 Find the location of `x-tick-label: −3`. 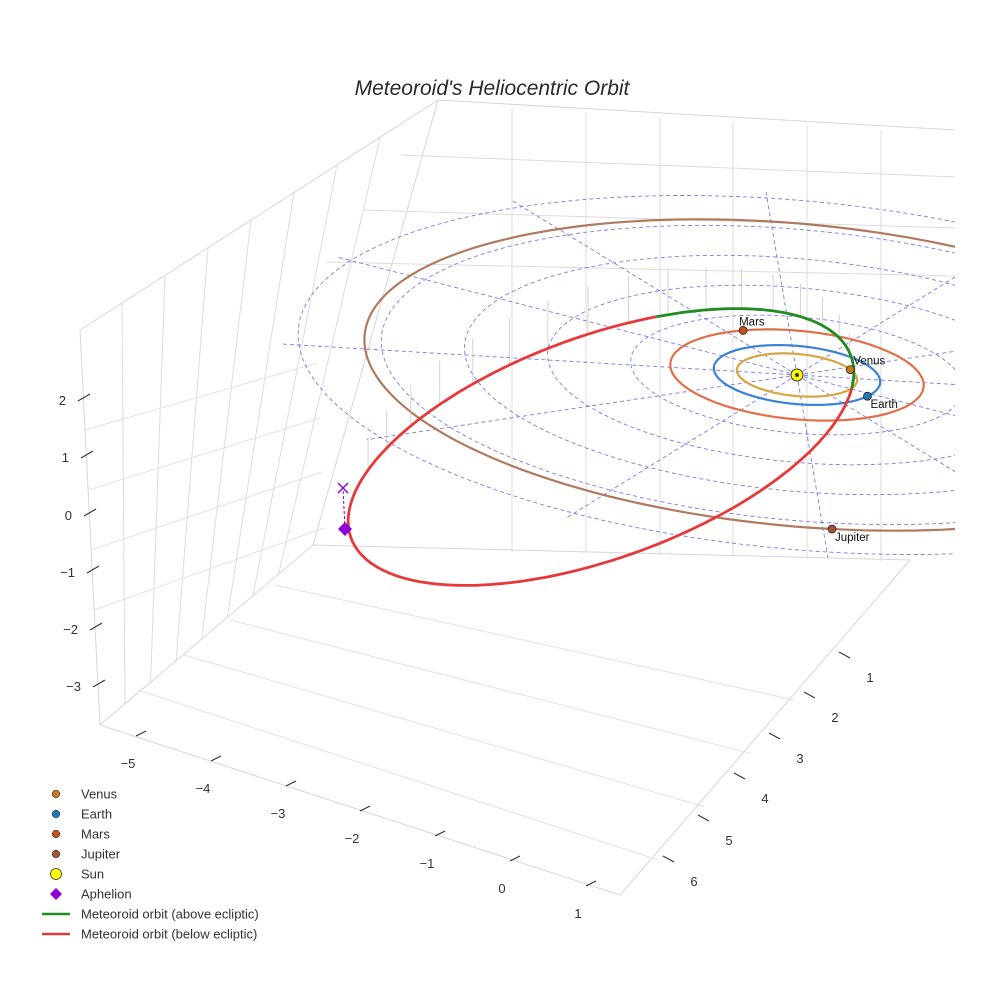

x-tick-label: −3 is located at coordinates (278, 813).